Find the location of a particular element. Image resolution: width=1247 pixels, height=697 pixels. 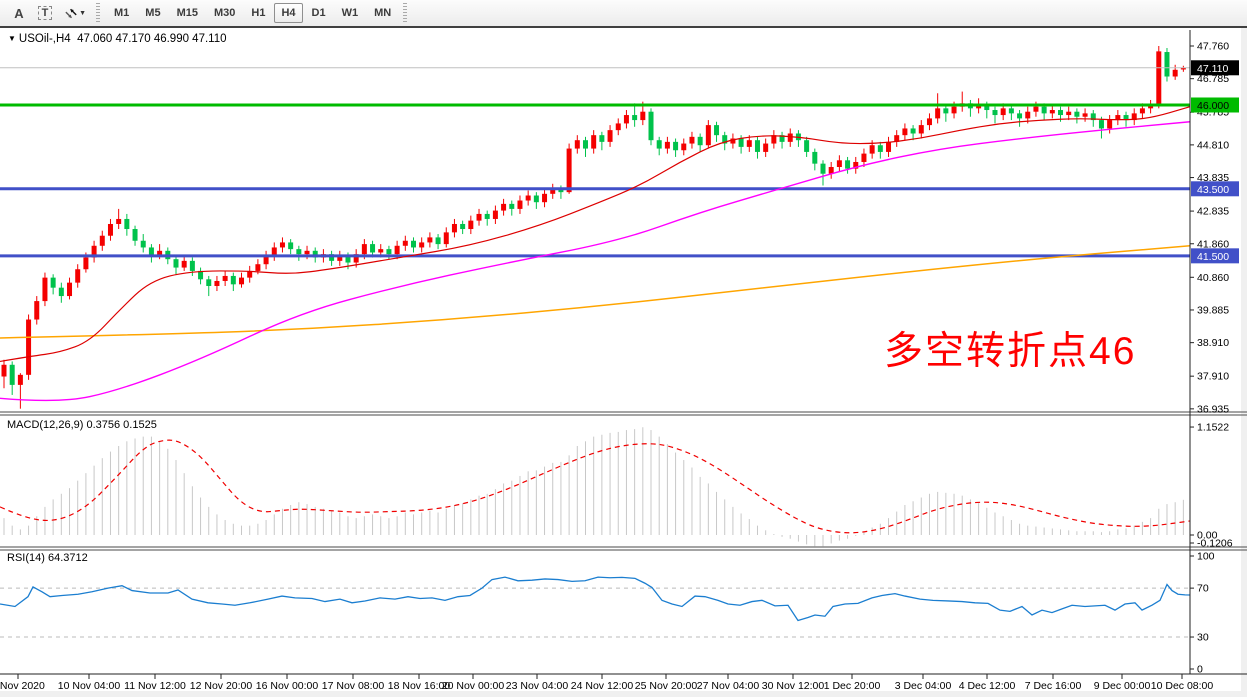

timeframe-button-w1: W1 is located at coordinates (350, 13).